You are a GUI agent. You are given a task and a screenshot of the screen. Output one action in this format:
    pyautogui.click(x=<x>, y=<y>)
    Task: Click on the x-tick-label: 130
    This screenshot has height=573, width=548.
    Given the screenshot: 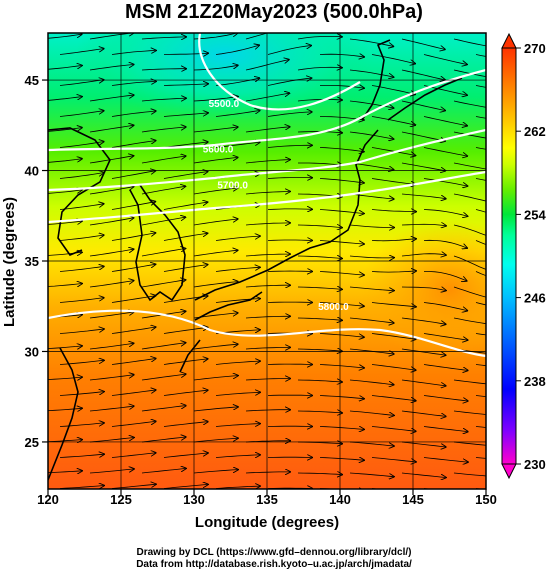 What is the action you would take?
    pyautogui.click(x=194, y=499)
    